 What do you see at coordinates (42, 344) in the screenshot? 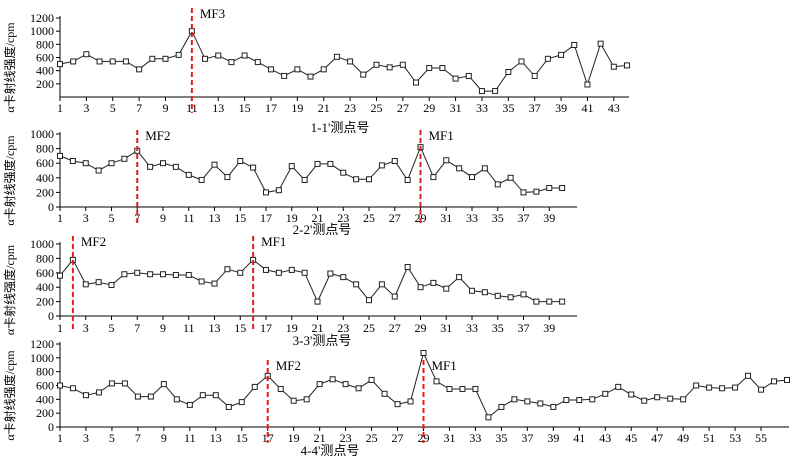
I see `y-tick-label: 1200` at bounding box center [42, 344].